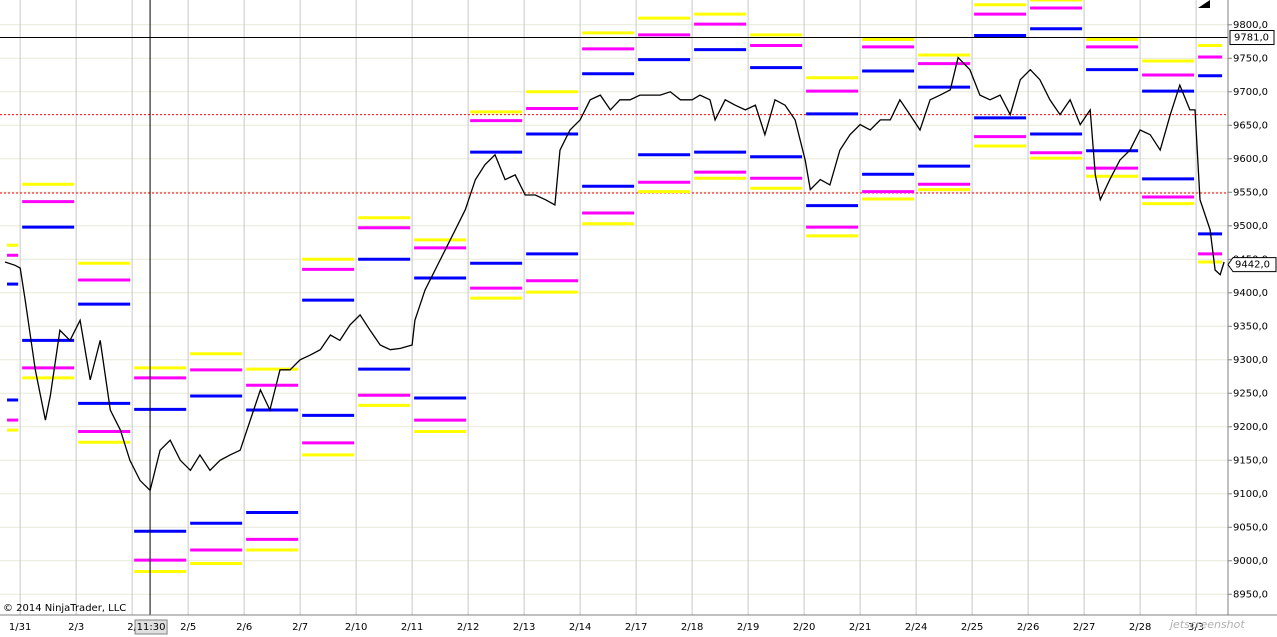 The image size is (1277, 637). I want to click on watermark: jetscreenshot, so click(1206, 624).